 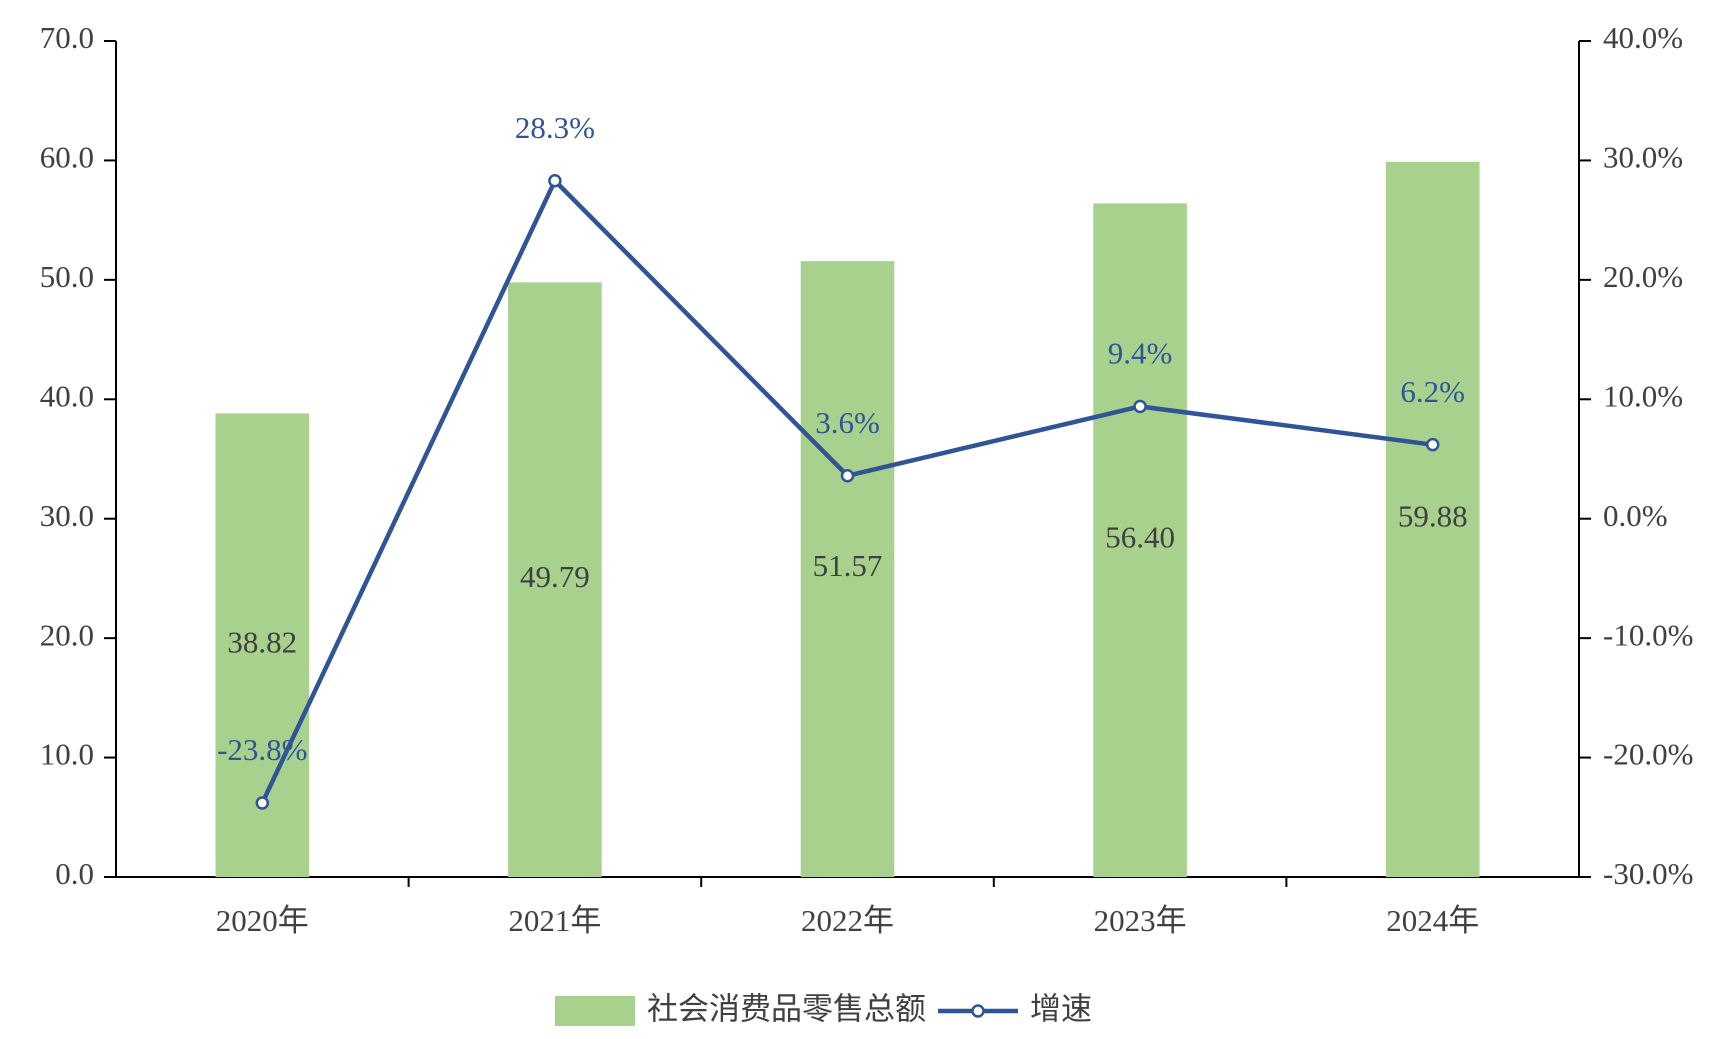 I want to click on y-tick-label: 0.0, so click(x=74, y=873).